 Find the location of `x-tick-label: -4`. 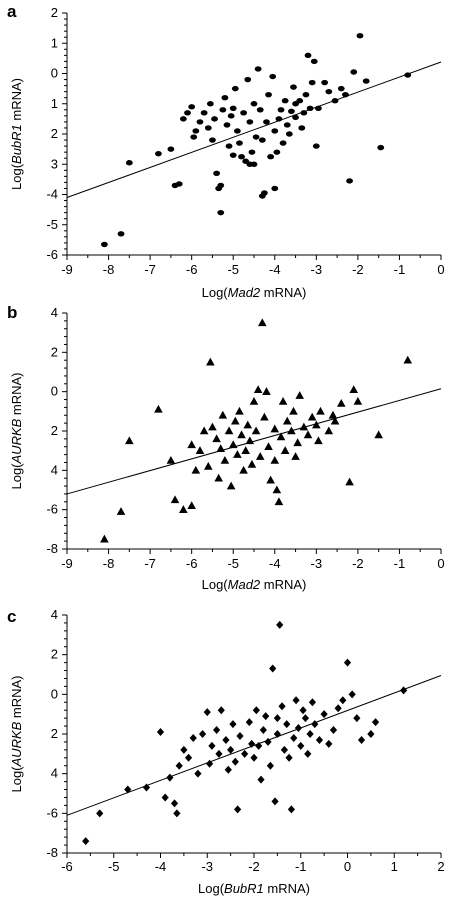

x-tick-label: -4 is located at coordinates (275, 269).